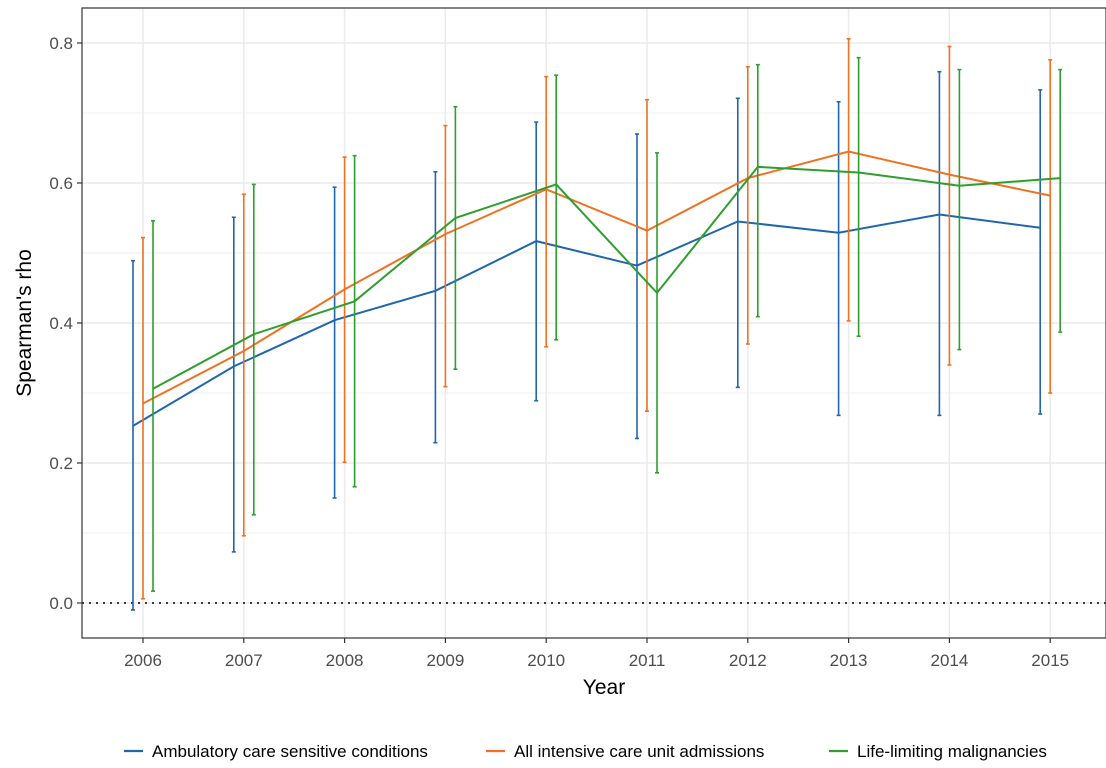 The height and width of the screenshot is (768, 1106). What do you see at coordinates (639, 751) in the screenshot?
I see `legend-label: All intensive care unit admissions` at bounding box center [639, 751].